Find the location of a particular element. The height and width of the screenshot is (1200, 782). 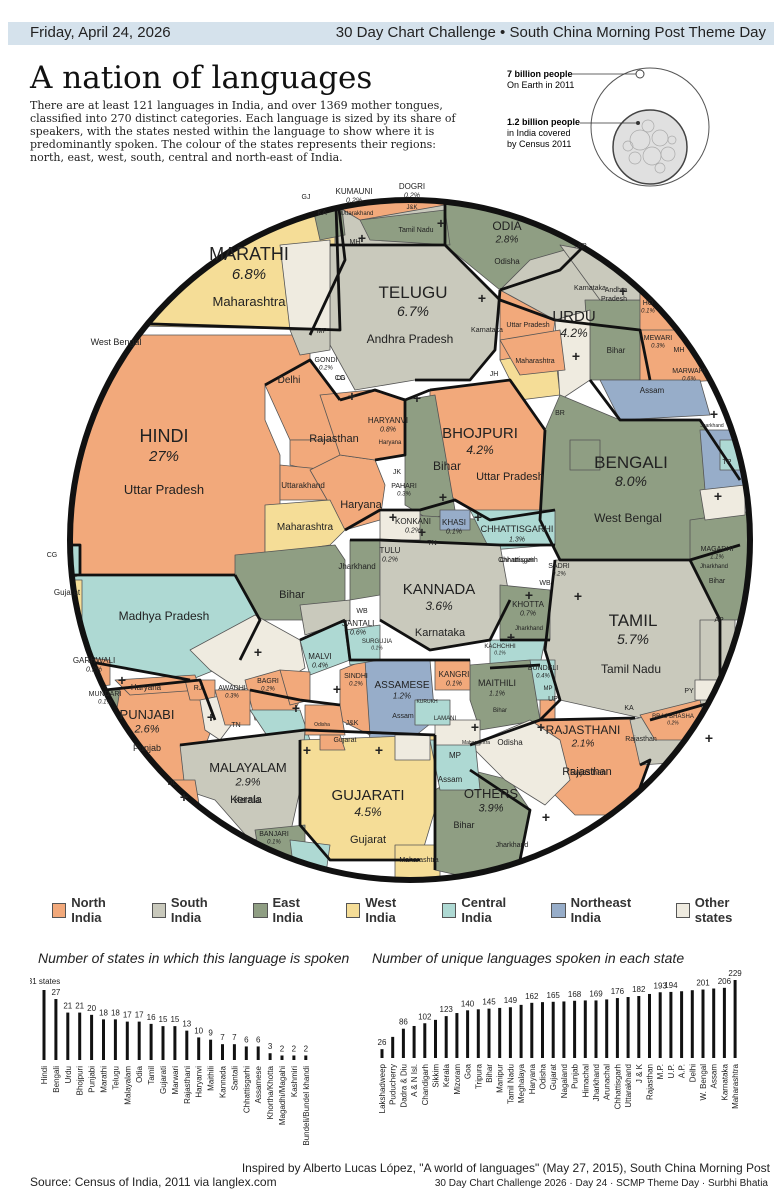

bar1-mark-bundeli-bundel-khandi is located at coordinates (306, 1057).